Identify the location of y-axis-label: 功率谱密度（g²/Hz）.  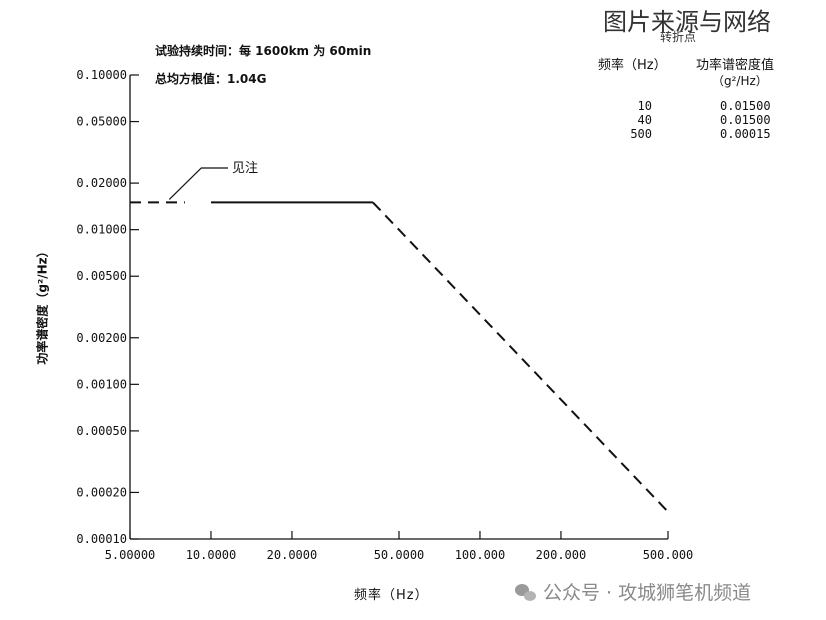
(42, 305).